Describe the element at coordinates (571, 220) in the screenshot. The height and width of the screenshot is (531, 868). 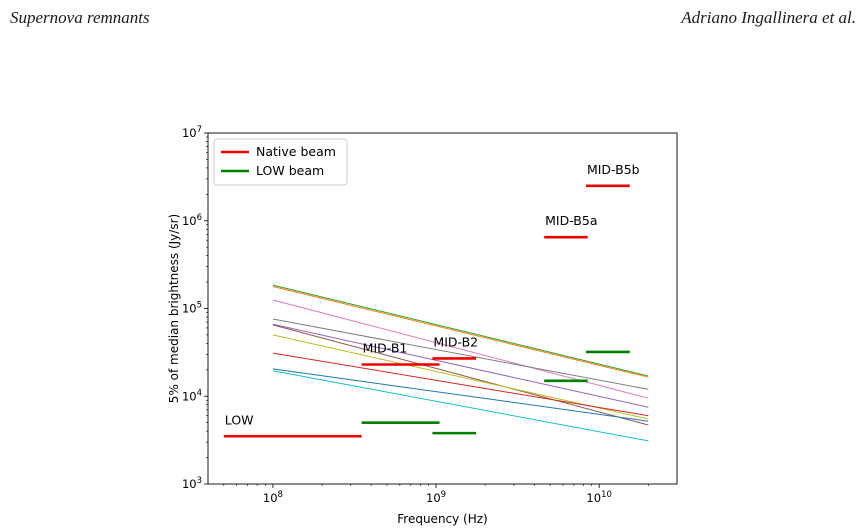
I see `band-label: MID-B5a` at that location.